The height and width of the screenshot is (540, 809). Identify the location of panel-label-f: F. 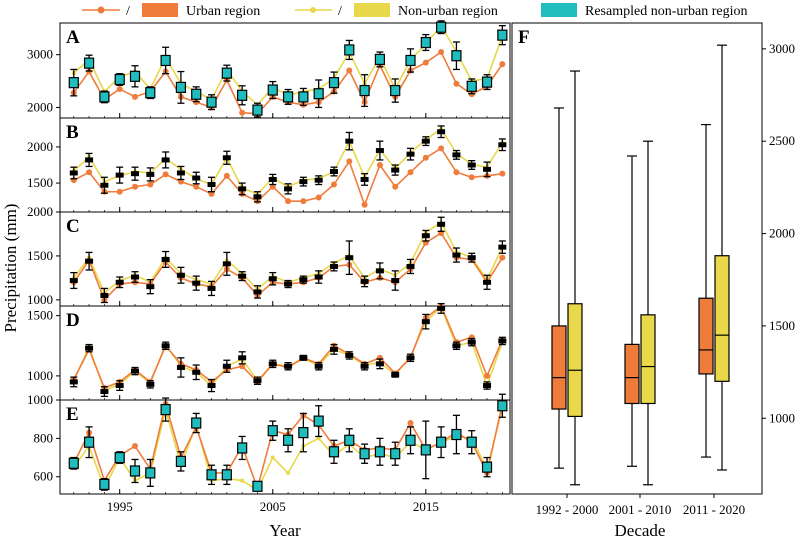
(524, 37).